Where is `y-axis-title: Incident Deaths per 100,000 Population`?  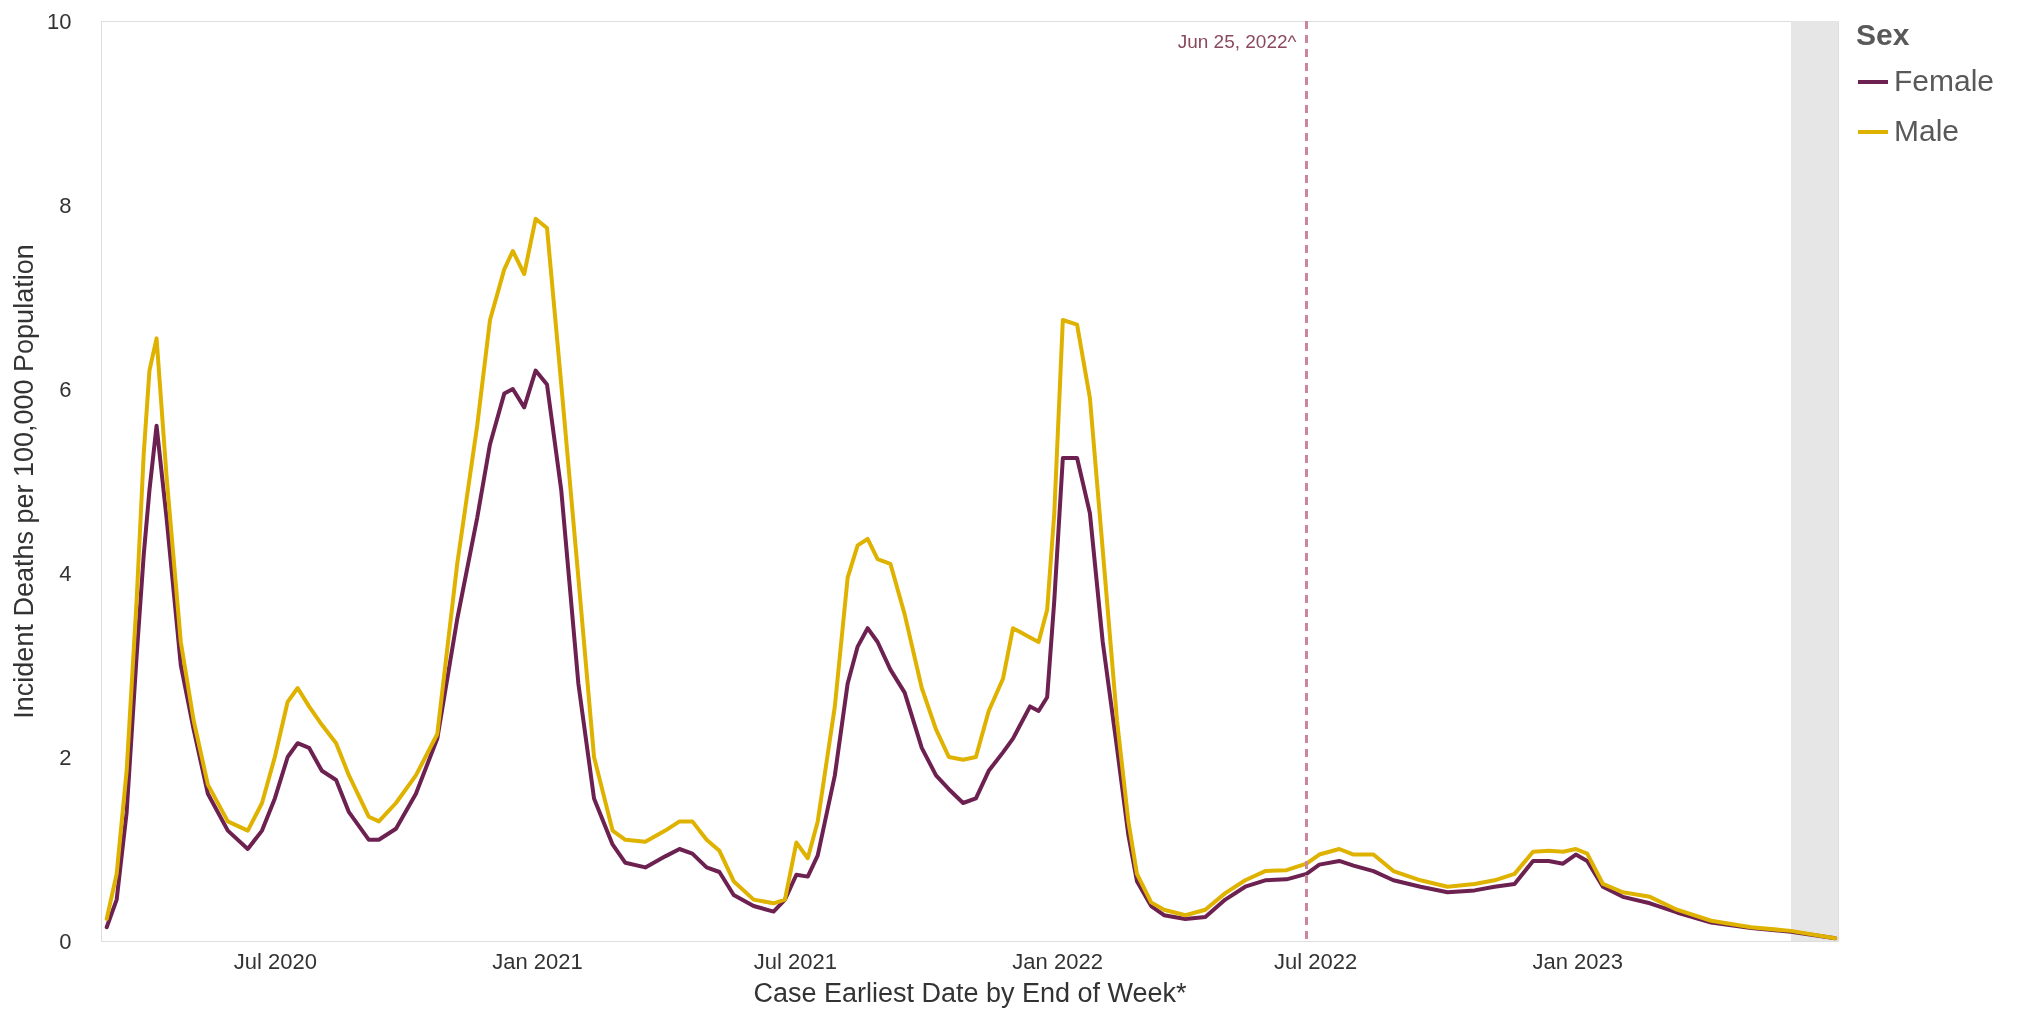
y-axis-title: Incident Deaths per 100,000 Population is located at coordinates (24, 481).